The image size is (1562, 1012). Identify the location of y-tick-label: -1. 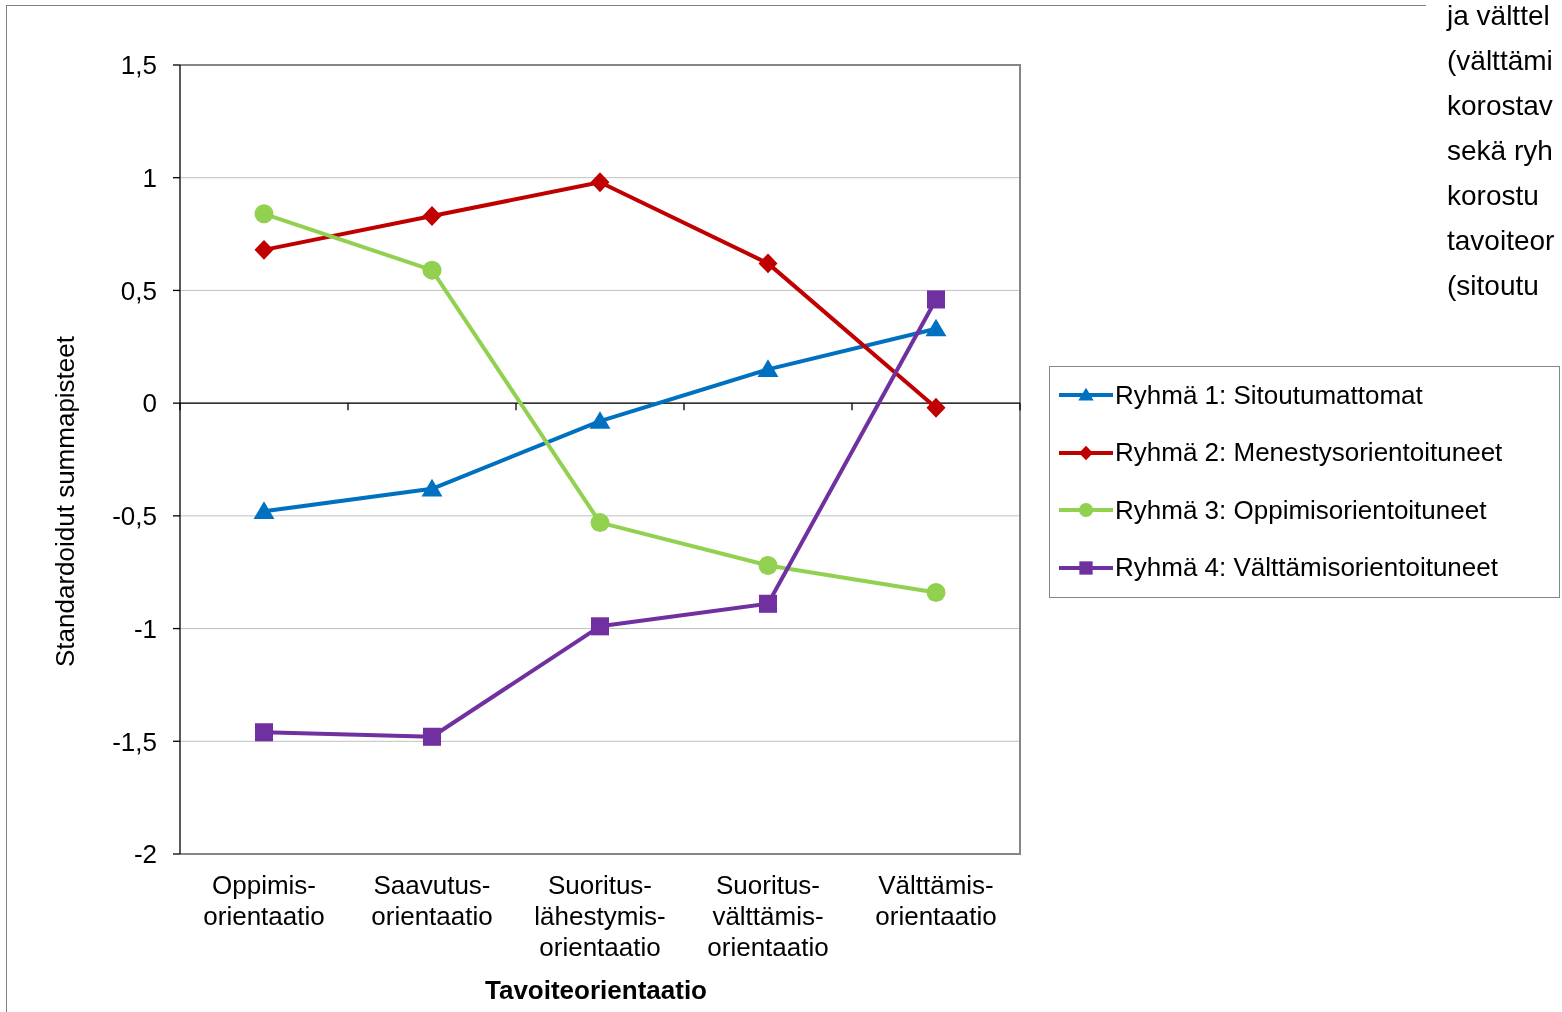
(145, 628).